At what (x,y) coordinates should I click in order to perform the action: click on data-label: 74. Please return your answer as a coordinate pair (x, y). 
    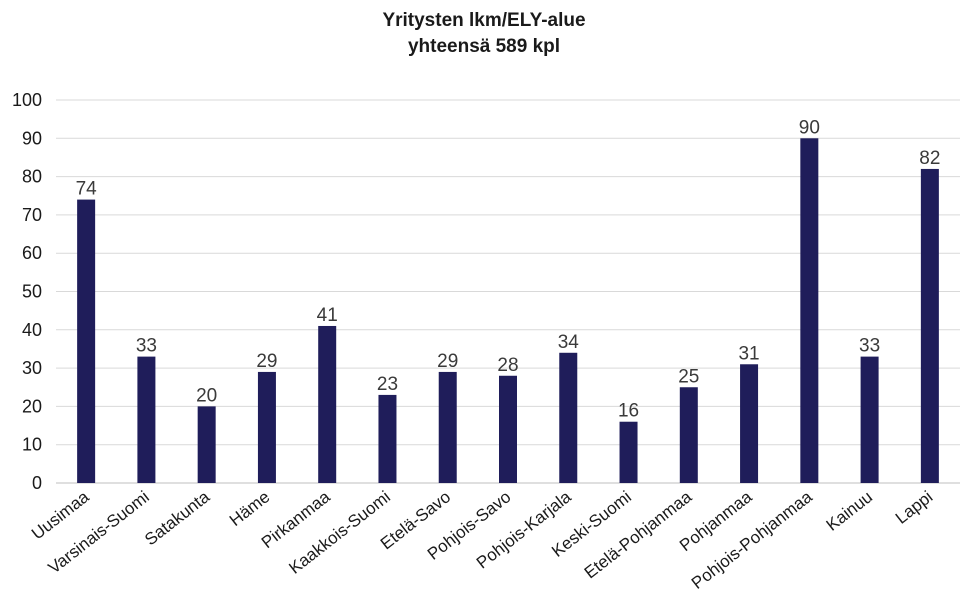
    Looking at the image, I should click on (87, 189).